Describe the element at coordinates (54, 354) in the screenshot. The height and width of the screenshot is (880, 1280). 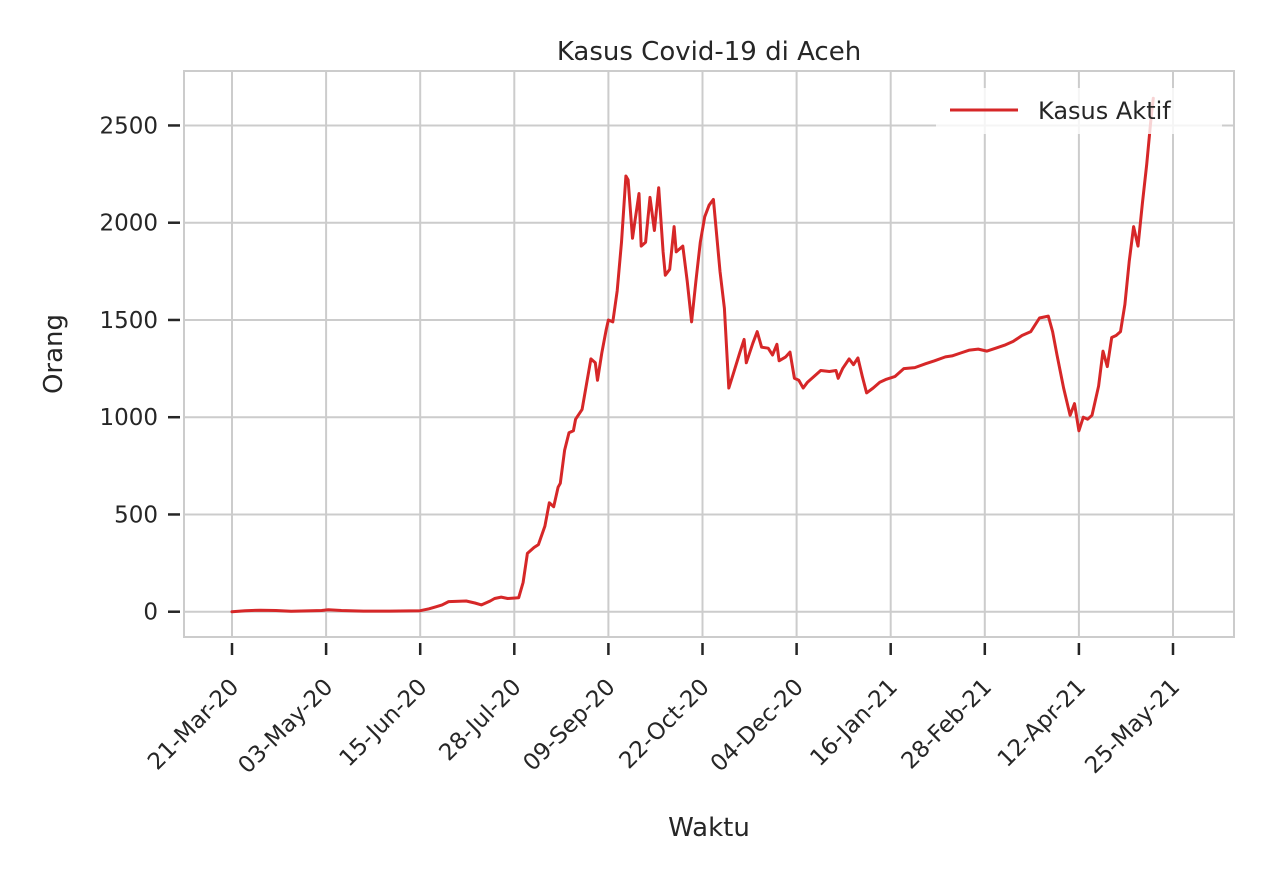
I see `y-axis-title: Orang` at that location.